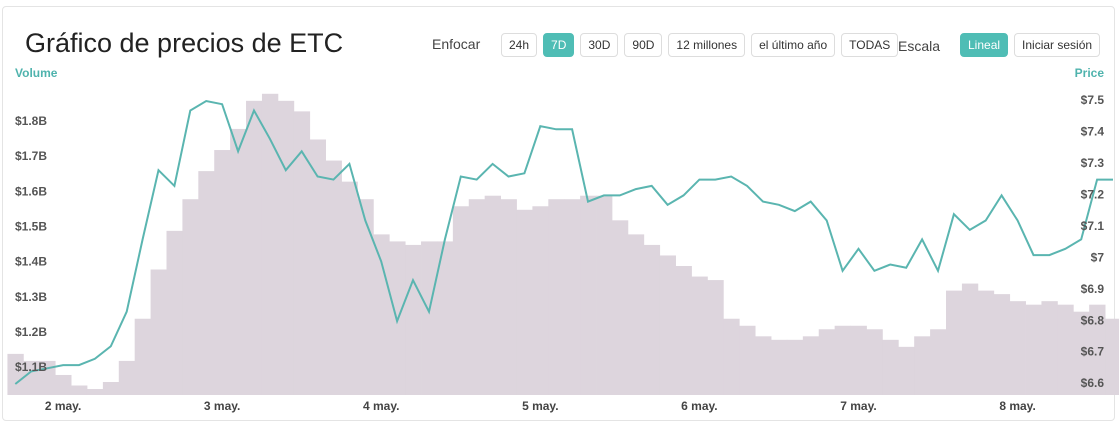  I want to click on x-tick-label: 3 may., so click(222, 406).